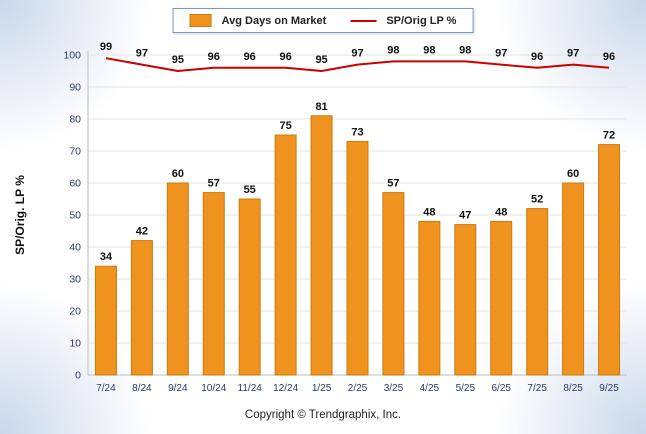  Describe the element at coordinates (75, 216) in the screenshot. I see `y-tick-label: 50` at that location.